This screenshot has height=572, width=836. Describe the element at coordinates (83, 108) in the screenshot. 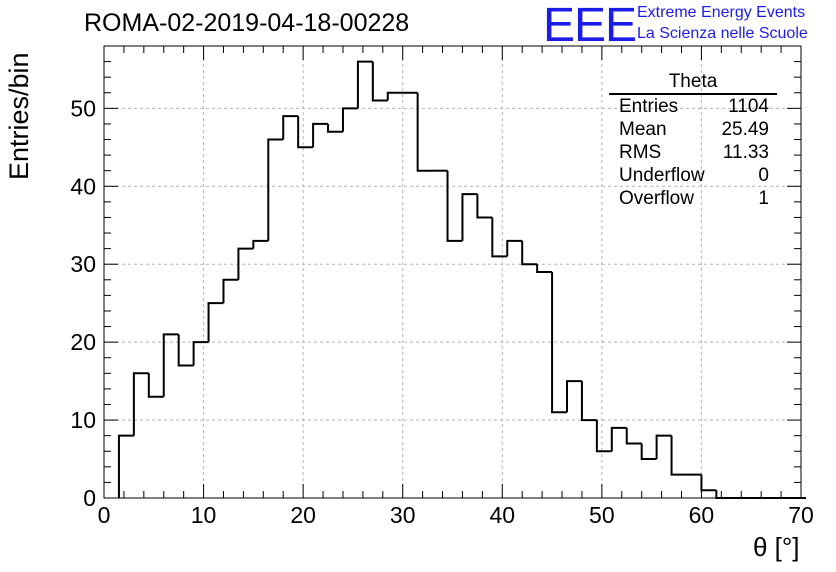

I see `y-tick-label: 50` at that location.